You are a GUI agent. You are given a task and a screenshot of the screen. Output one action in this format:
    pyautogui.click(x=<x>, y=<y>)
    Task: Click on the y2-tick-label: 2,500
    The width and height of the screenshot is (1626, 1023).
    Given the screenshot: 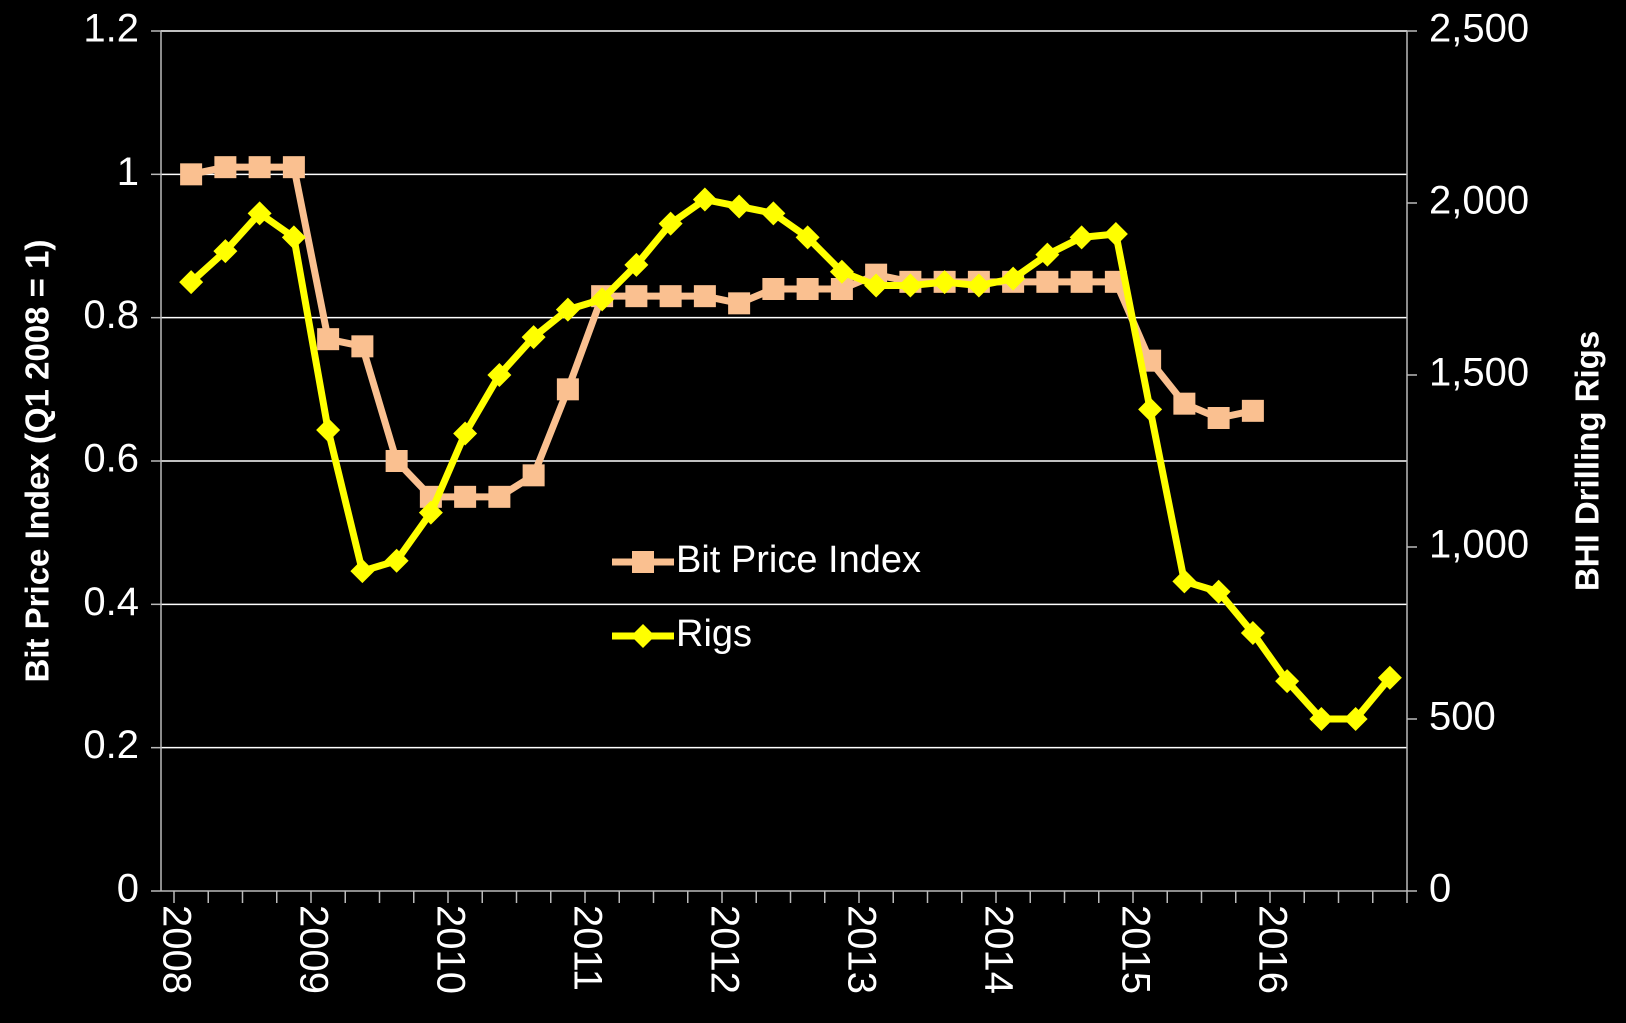 What is the action you would take?
    pyautogui.click(x=1479, y=29)
    